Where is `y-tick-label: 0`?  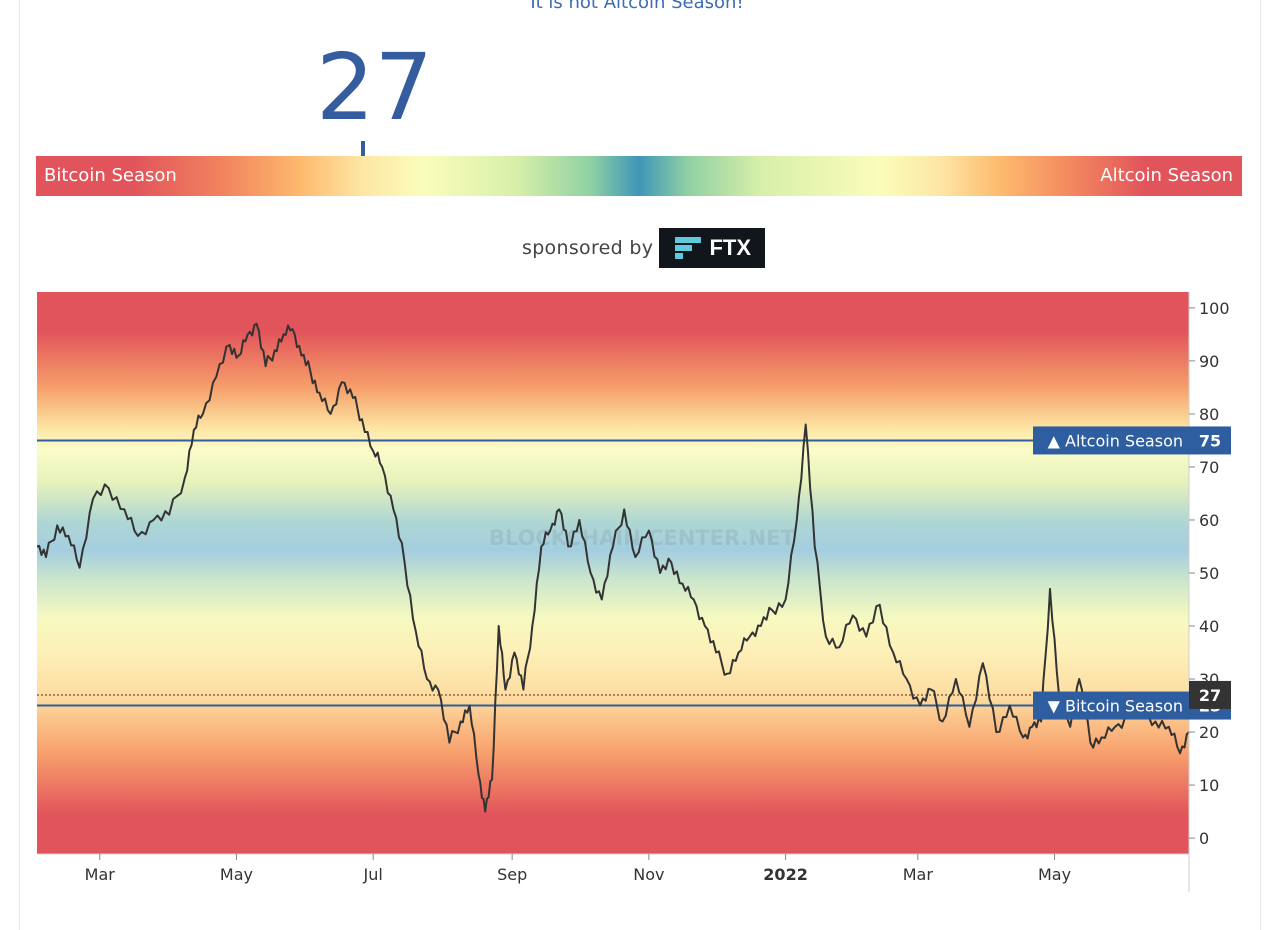
y-tick-label: 0 is located at coordinates (1204, 838).